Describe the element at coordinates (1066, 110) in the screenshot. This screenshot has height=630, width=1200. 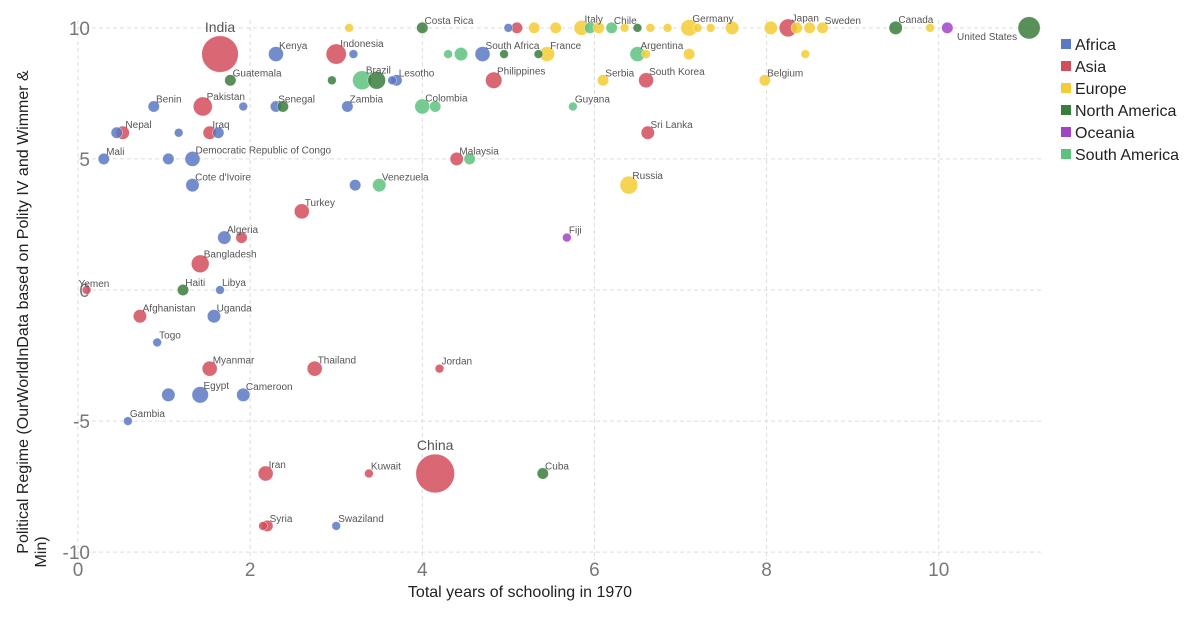
I see `legend-swatch` at that location.